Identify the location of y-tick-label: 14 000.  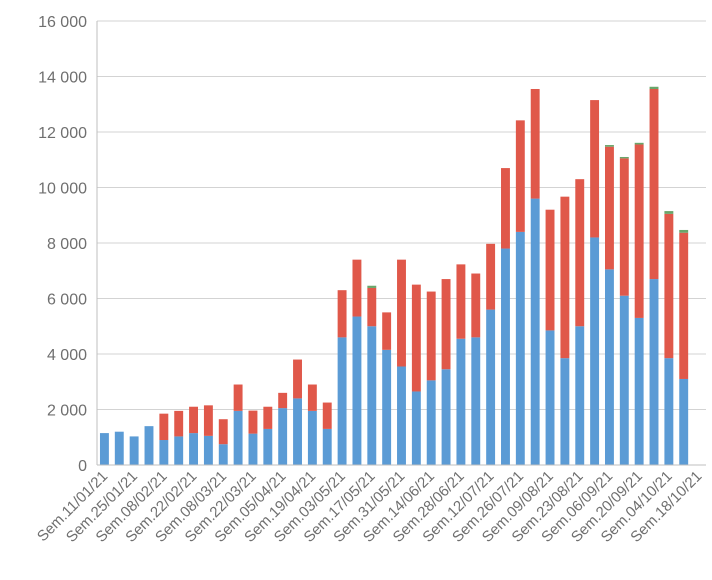
(62, 78).